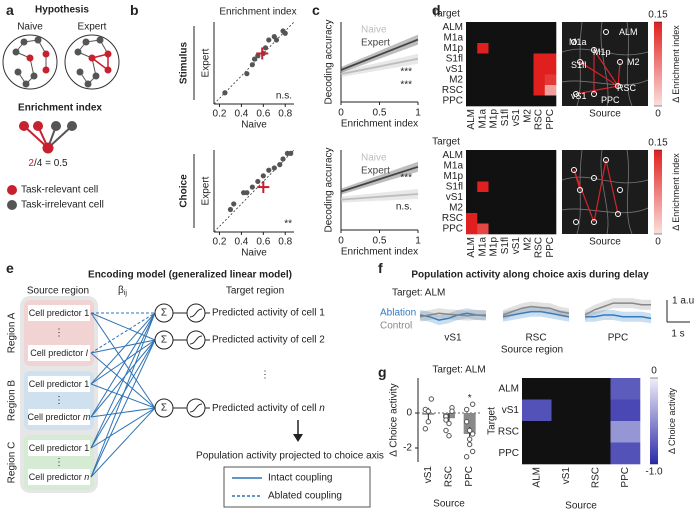 The image size is (694, 514). I want to click on intact-coupling, so click(123, 408).